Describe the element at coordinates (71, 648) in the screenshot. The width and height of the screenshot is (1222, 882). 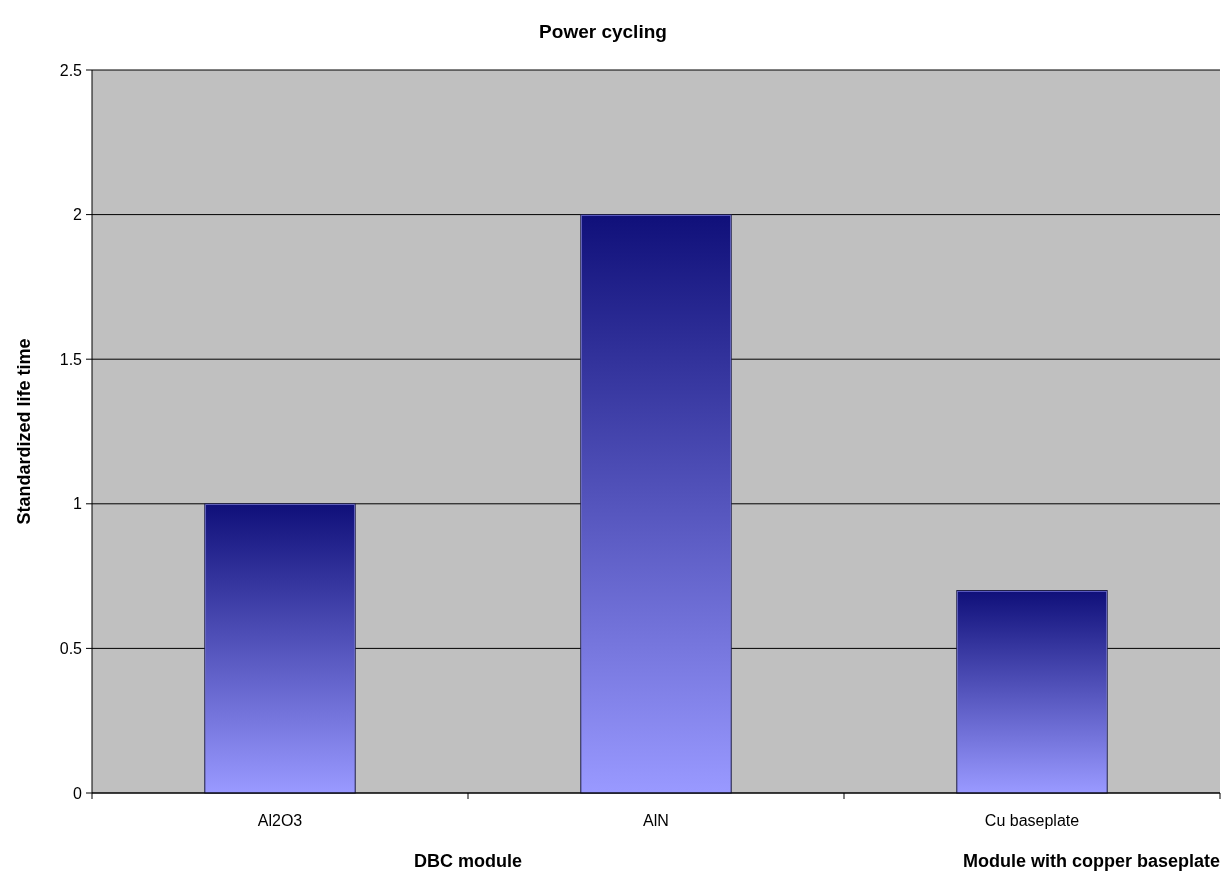
I see `y-tick-label: 0.5` at that location.